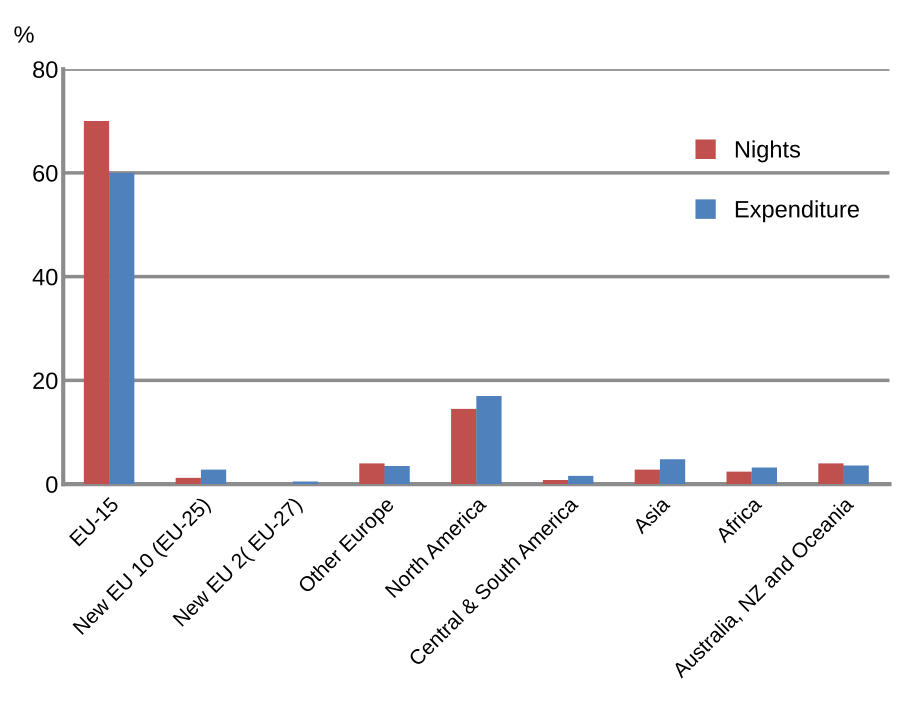  Describe the element at coordinates (45, 69) in the screenshot. I see `y-tick-label: 80` at that location.